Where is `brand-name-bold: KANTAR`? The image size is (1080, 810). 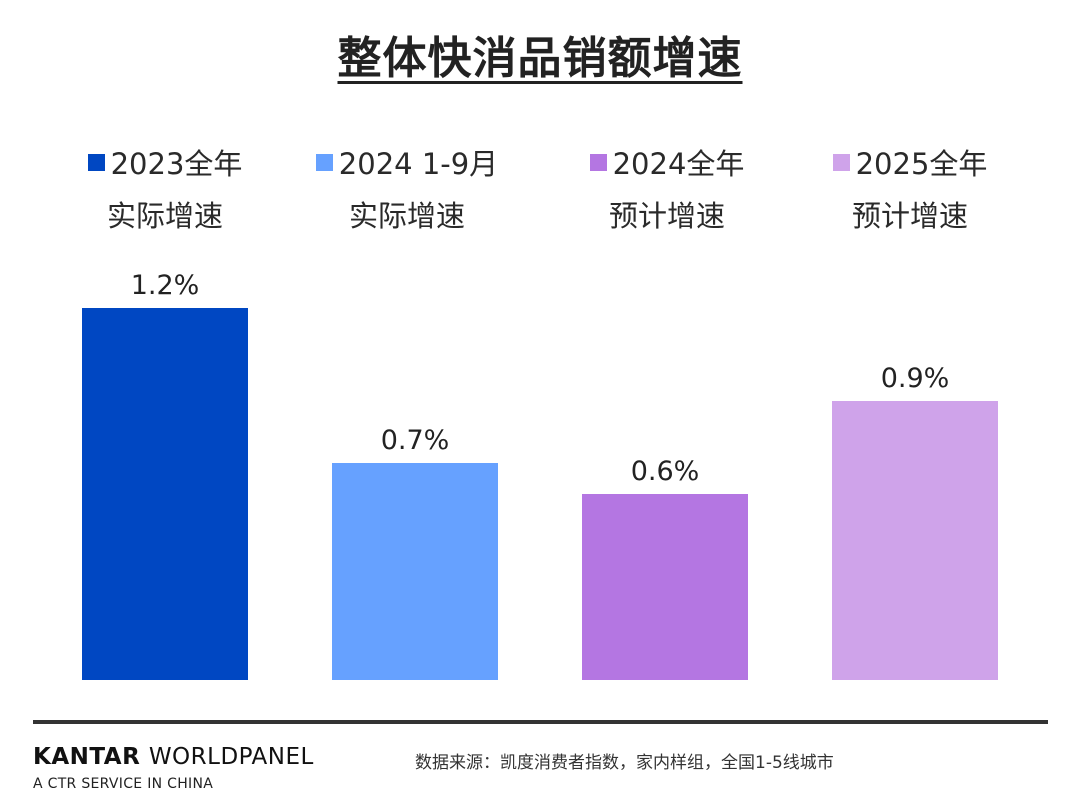
brand-name-bold: KANTAR is located at coordinates (87, 757).